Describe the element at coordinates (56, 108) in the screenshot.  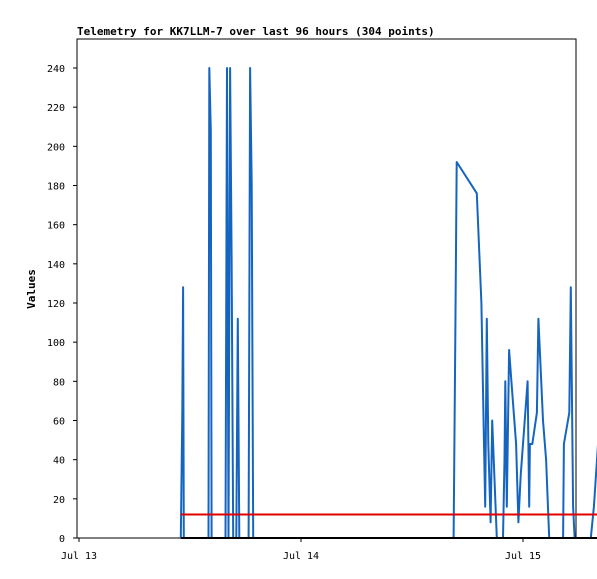
I see `y-tick-label: 220` at that location.